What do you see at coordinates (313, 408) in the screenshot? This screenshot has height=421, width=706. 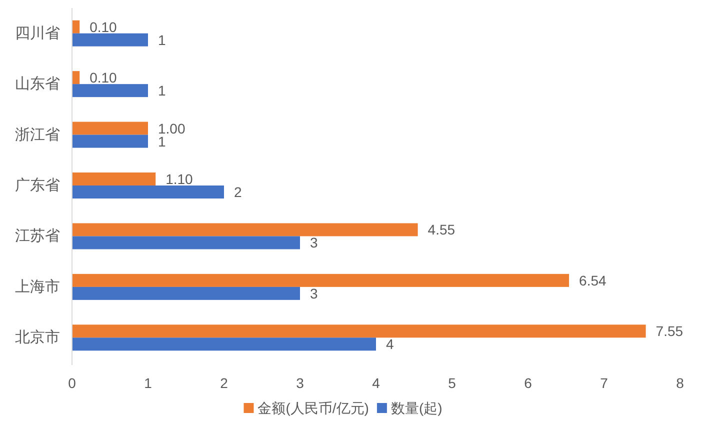 I see `legend-label: 金额(人民币/亿元)` at bounding box center [313, 408].